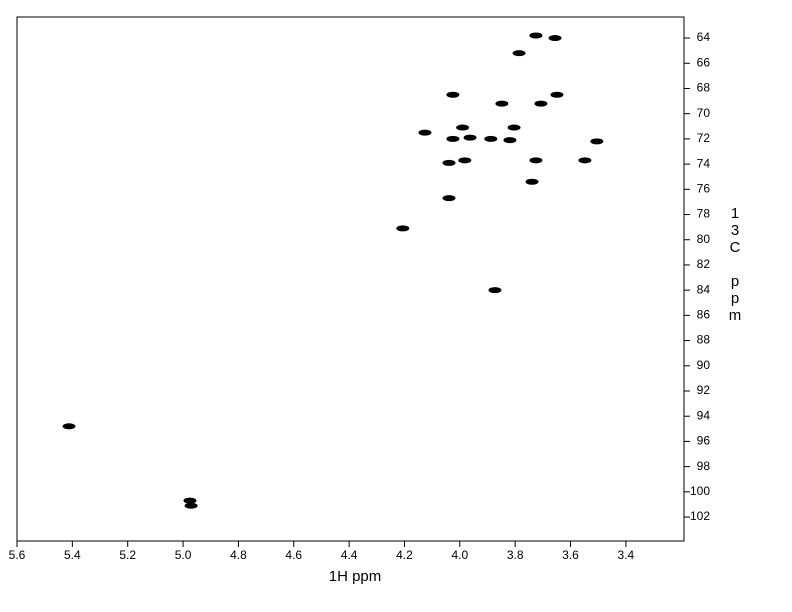 Image resolution: width=792 pixels, height=612 pixels. I want to click on x-tick-label: 4.2, so click(404, 555).